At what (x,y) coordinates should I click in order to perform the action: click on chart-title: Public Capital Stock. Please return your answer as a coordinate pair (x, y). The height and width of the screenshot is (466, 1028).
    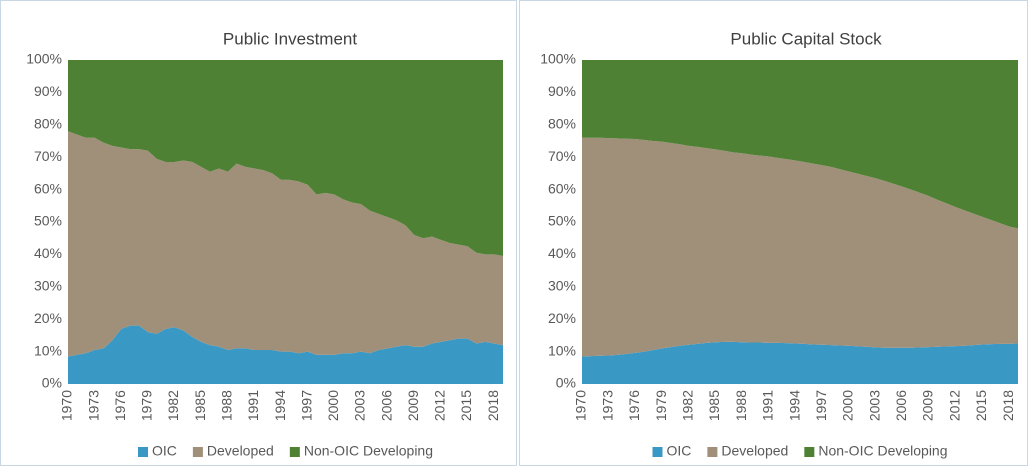
    Looking at the image, I should click on (806, 38).